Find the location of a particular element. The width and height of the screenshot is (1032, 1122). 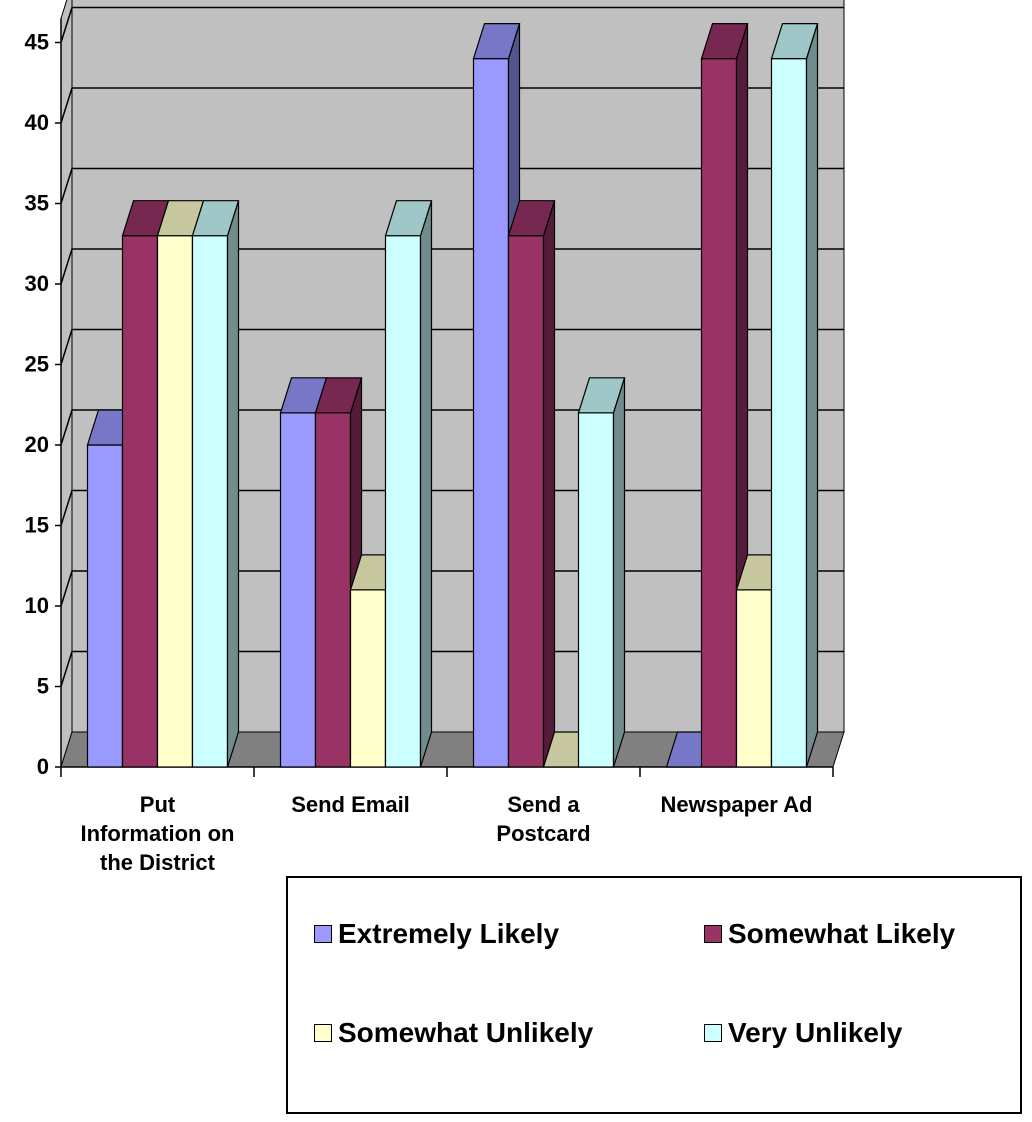

legend-label: Extremely Likely is located at coordinates (449, 933).